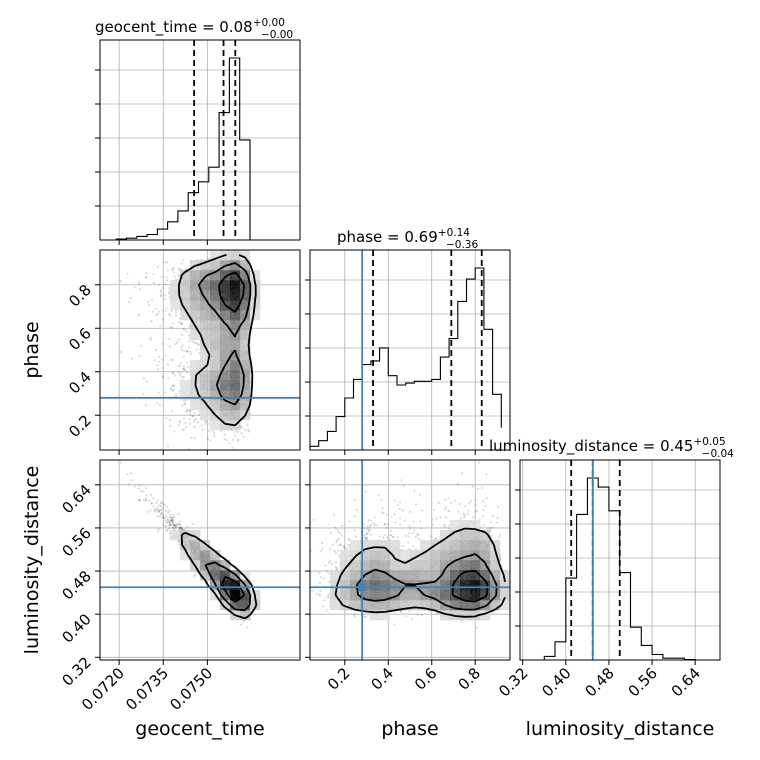  I want to click on contour-level, so click(231, 292).